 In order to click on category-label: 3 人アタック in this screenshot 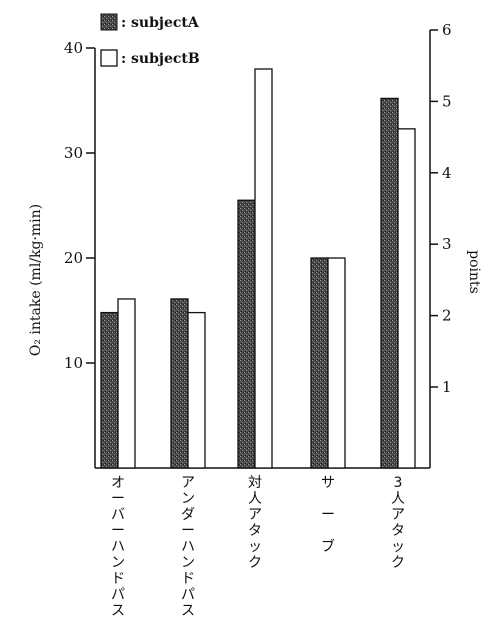, I will do `click(398, 523)`.